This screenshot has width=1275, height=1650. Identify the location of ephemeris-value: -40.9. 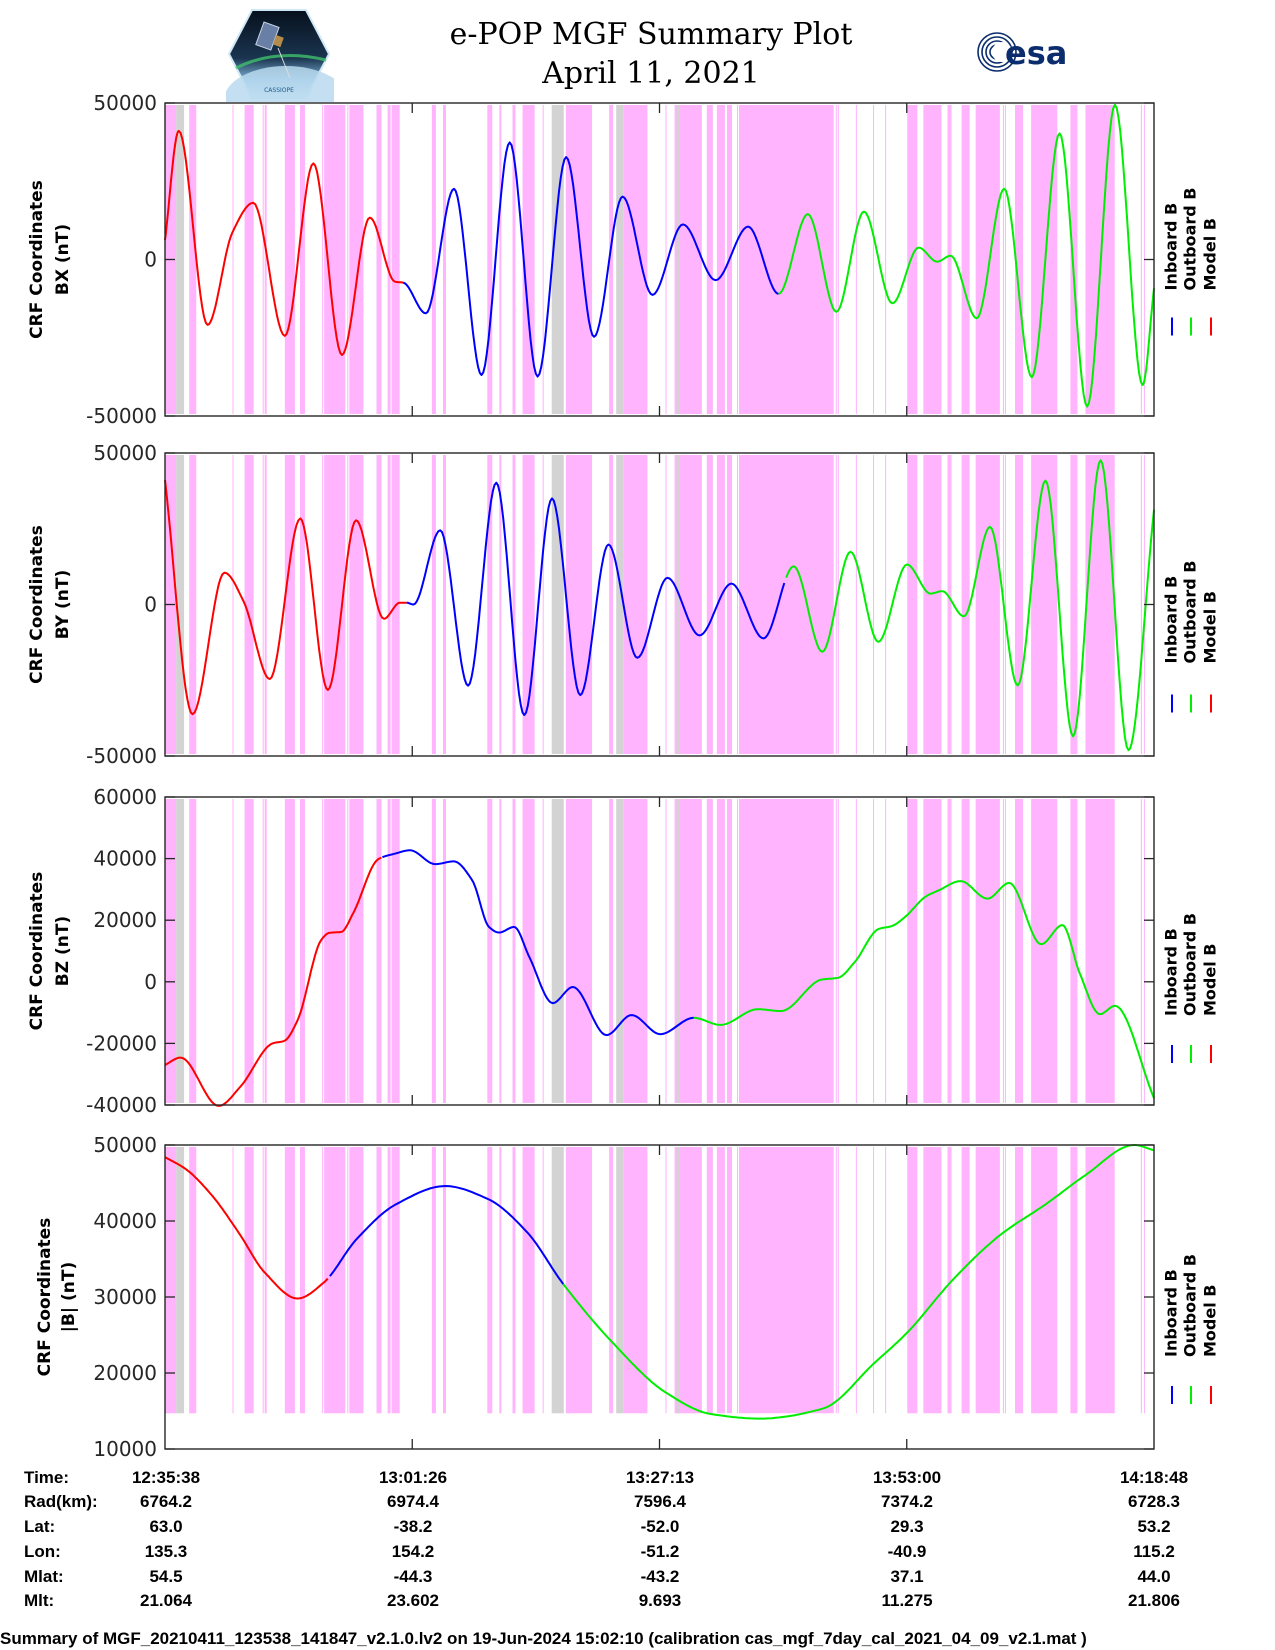
(907, 1551).